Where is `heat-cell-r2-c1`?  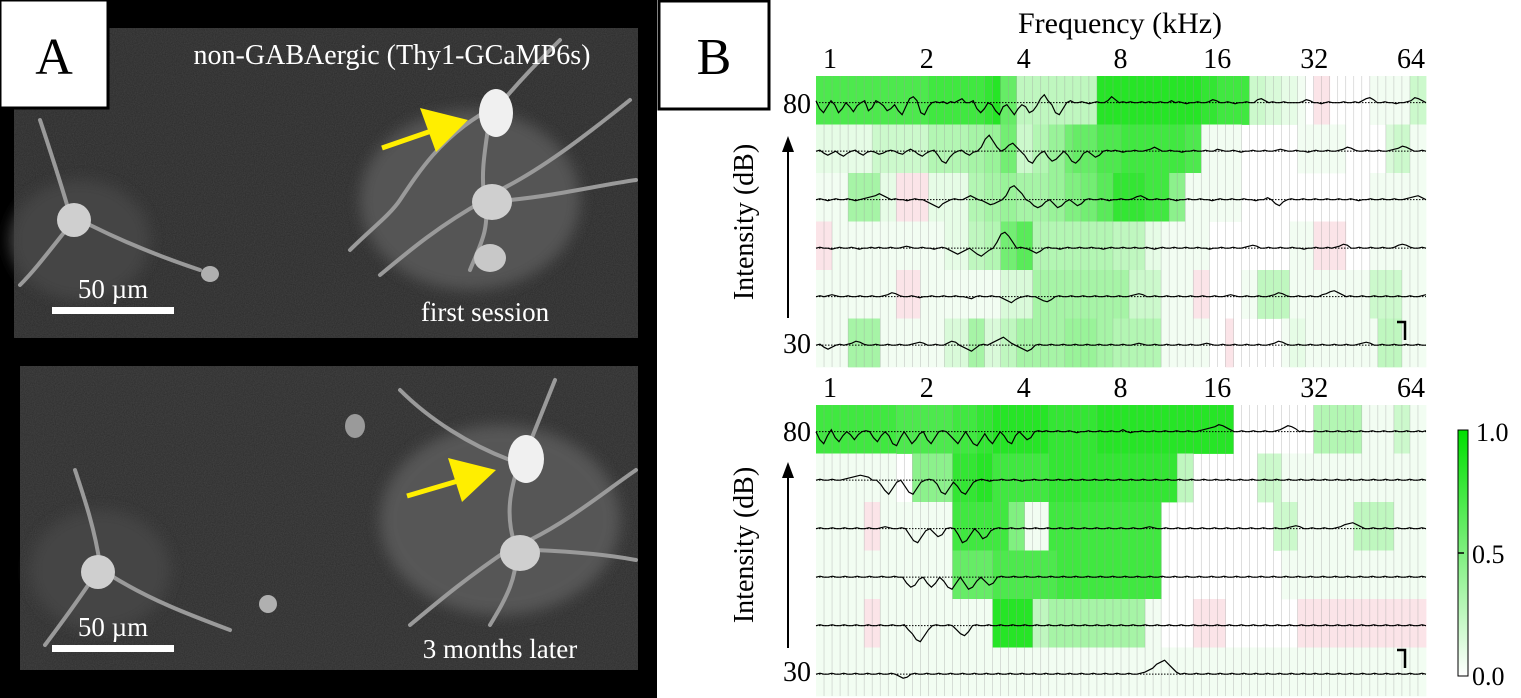
heat-cell-r2-c1 is located at coordinates (828, 197).